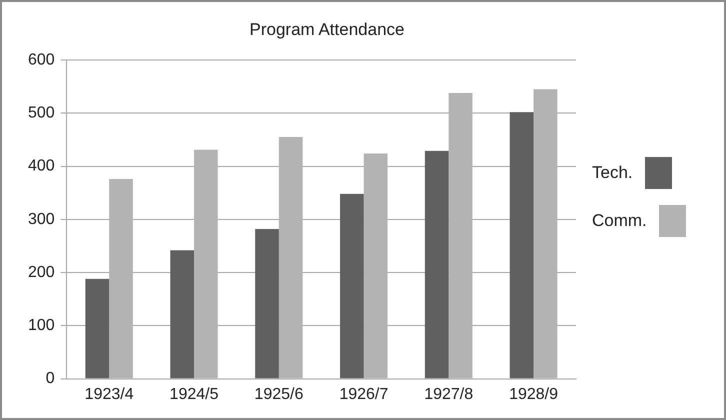 The width and height of the screenshot is (726, 420). Describe the element at coordinates (619, 221) in the screenshot. I see `legend-label: Comm.` at that location.